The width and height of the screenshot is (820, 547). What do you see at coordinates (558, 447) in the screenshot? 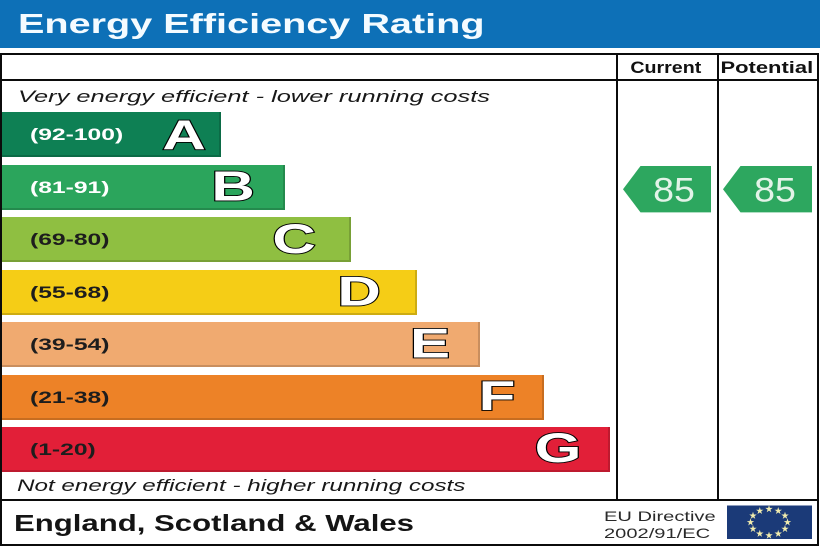
I see `svg-text: G` at bounding box center [558, 447].